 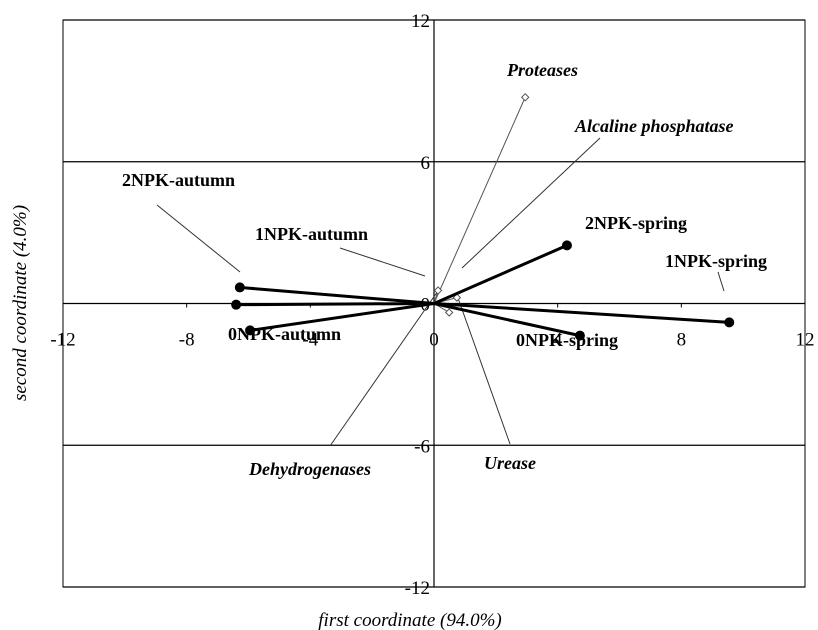 What do you see at coordinates (284, 334) in the screenshot?
I see `point-label: 0NPK-autumn` at bounding box center [284, 334].